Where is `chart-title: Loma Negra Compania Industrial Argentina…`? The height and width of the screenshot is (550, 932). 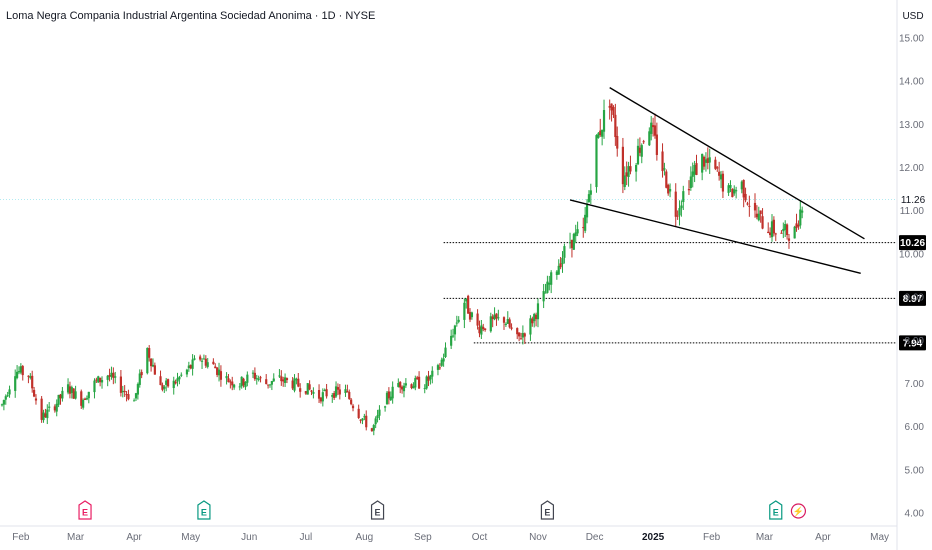
chart-title: Loma Negra Compania Industrial Argentina… is located at coordinates (190, 16).